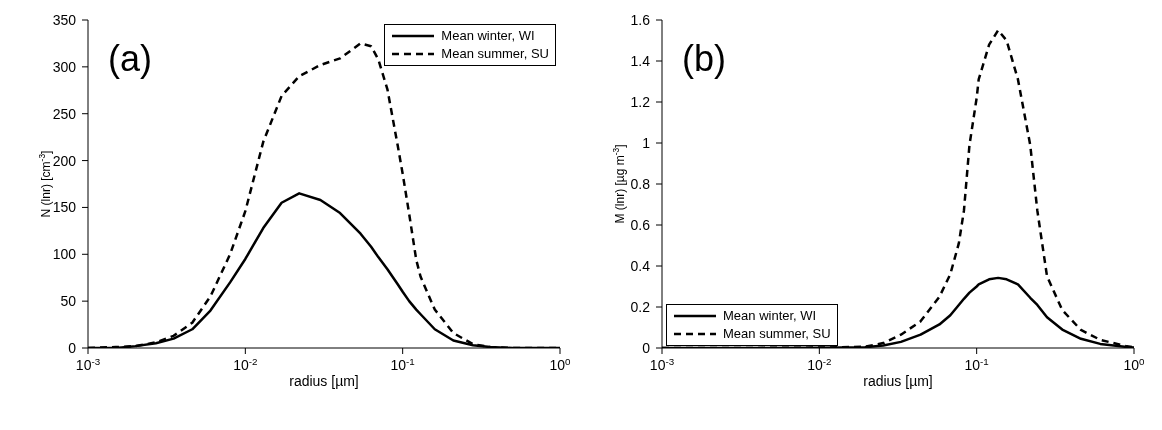  Describe the element at coordinates (64, 254) in the screenshot. I see `y-tick-label: 100` at that location.